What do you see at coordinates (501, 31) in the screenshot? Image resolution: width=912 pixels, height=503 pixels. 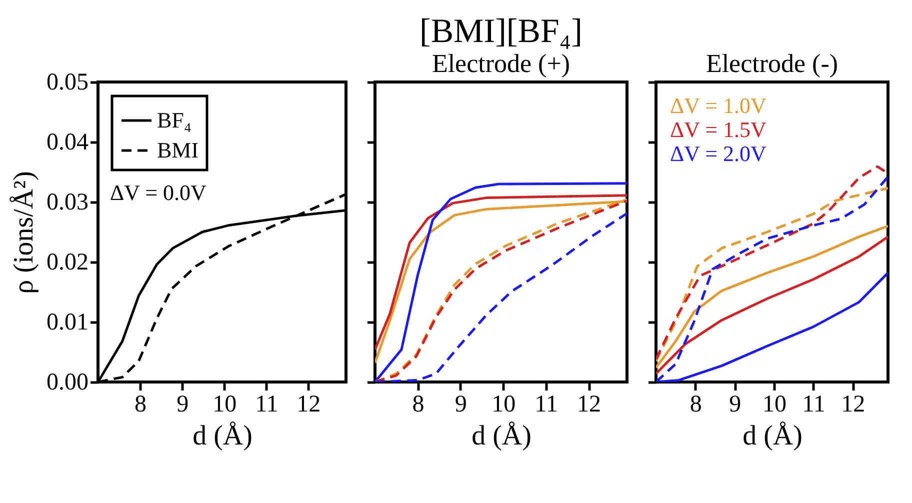 I see `chart-title: [BMI][BF₄]` at bounding box center [501, 31].